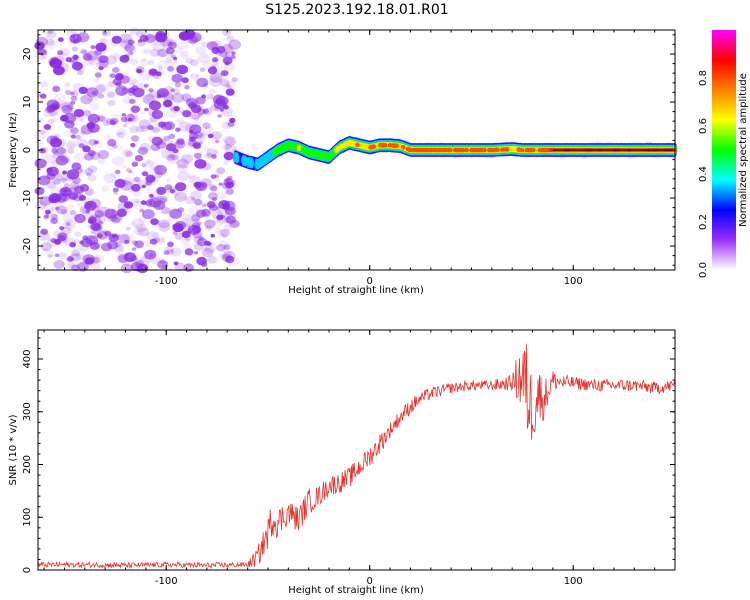  Describe the element at coordinates (166, 281) in the screenshot. I see `x-tick-label: -100` at that location.